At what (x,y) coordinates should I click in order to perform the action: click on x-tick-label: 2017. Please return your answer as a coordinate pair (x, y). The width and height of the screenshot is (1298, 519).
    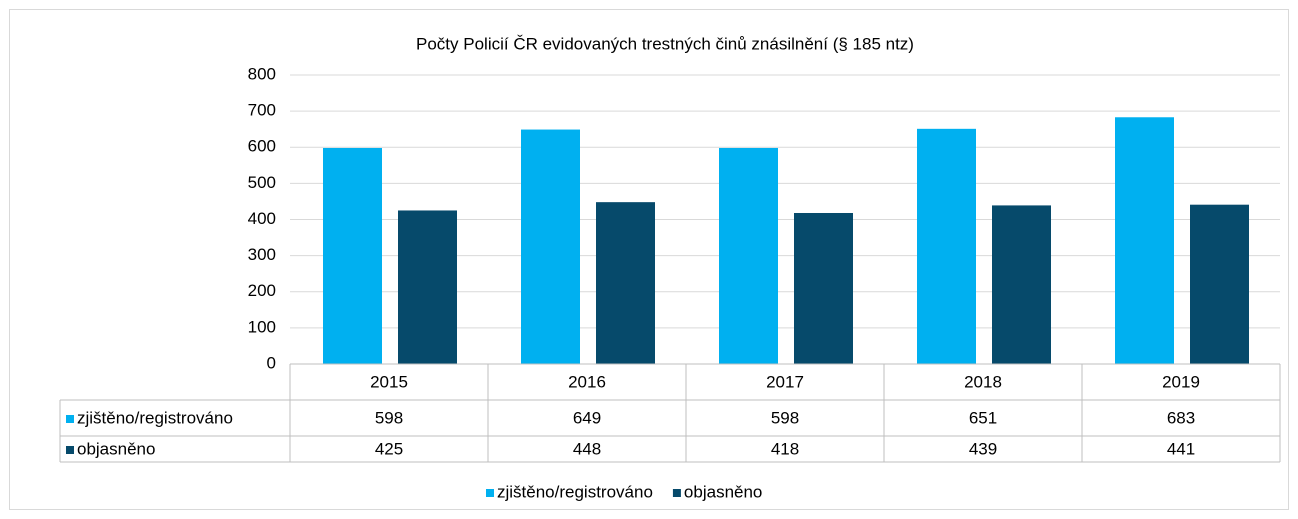
    Looking at the image, I should click on (785, 381).